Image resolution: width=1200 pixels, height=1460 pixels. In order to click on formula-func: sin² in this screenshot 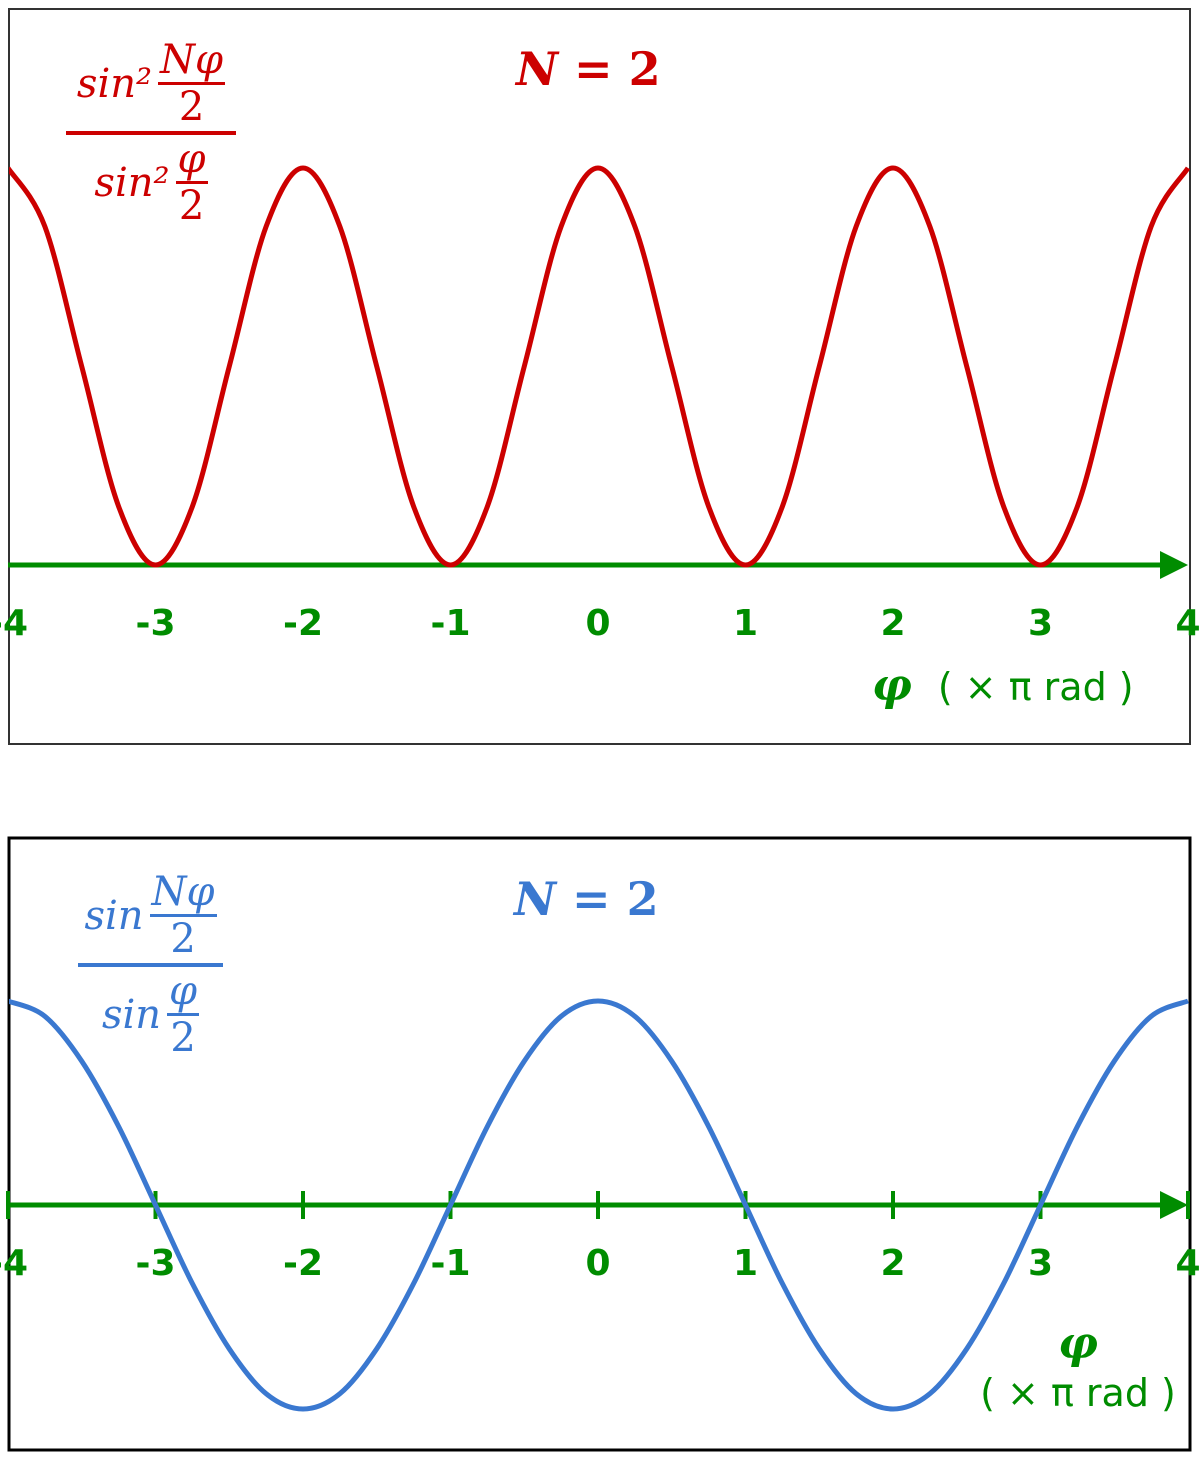, I will do `click(114, 83)`.